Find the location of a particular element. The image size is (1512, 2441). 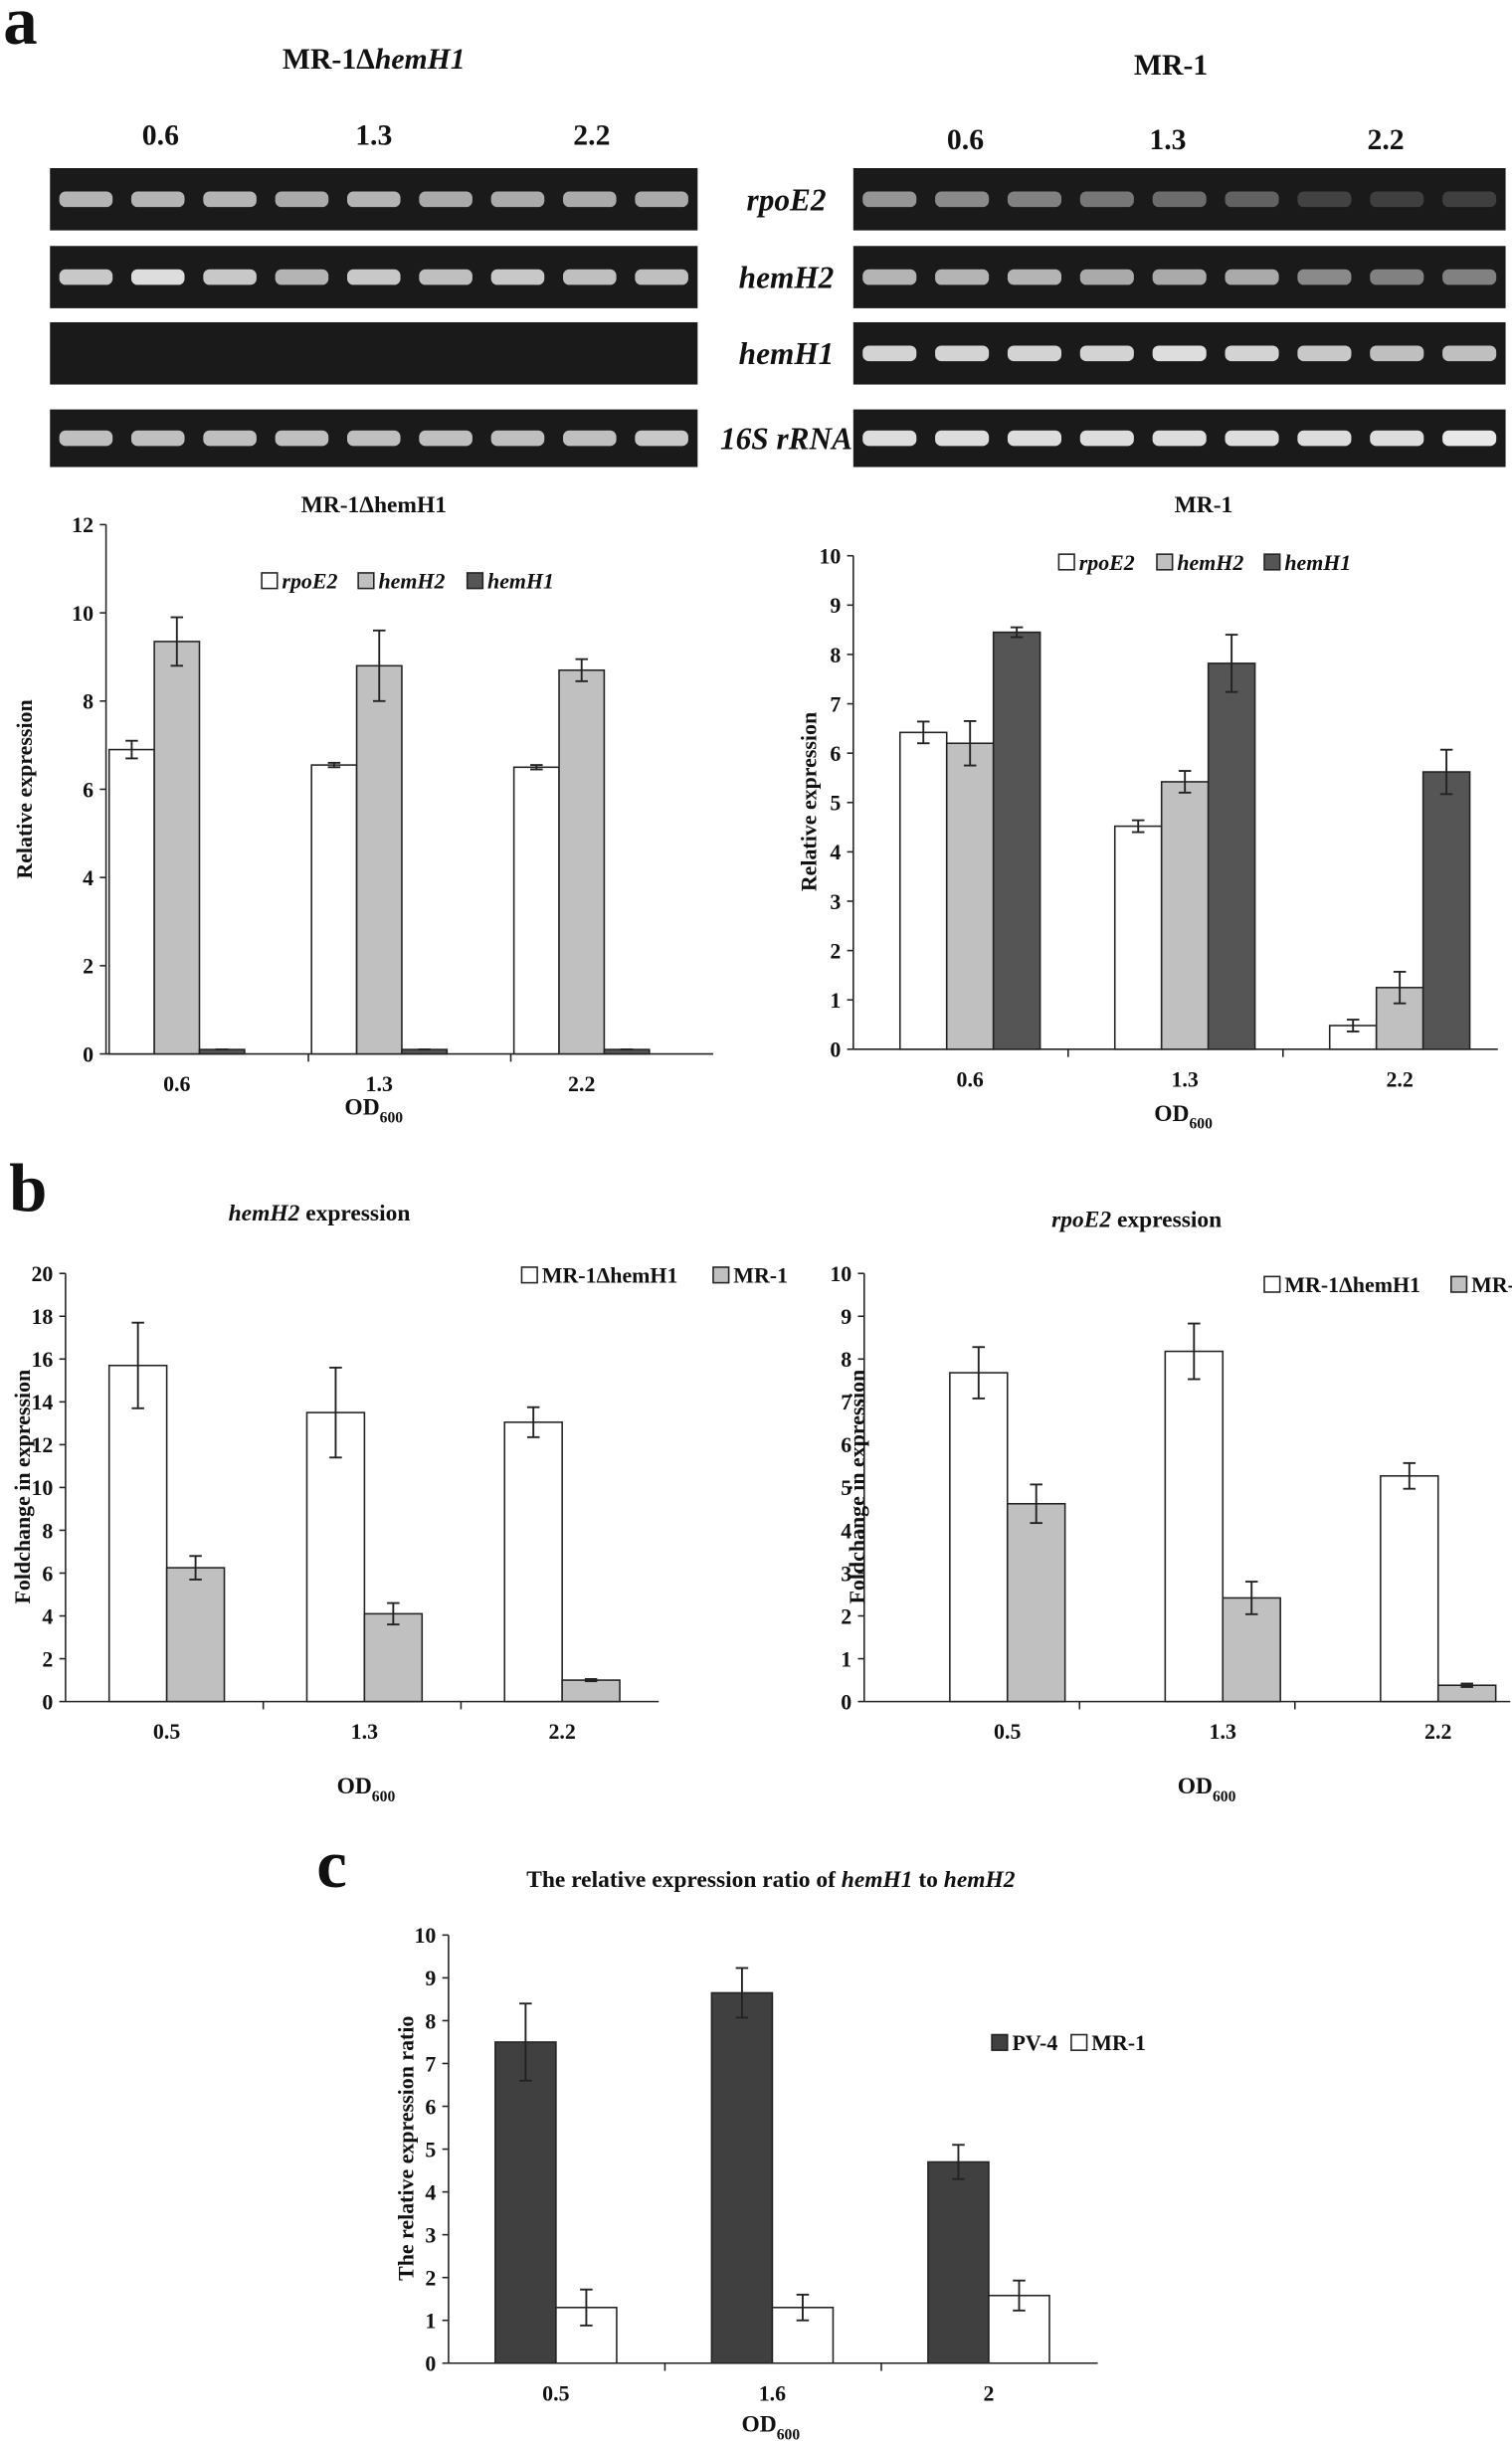

x-tick-label: 0.6 is located at coordinates (176, 1083).